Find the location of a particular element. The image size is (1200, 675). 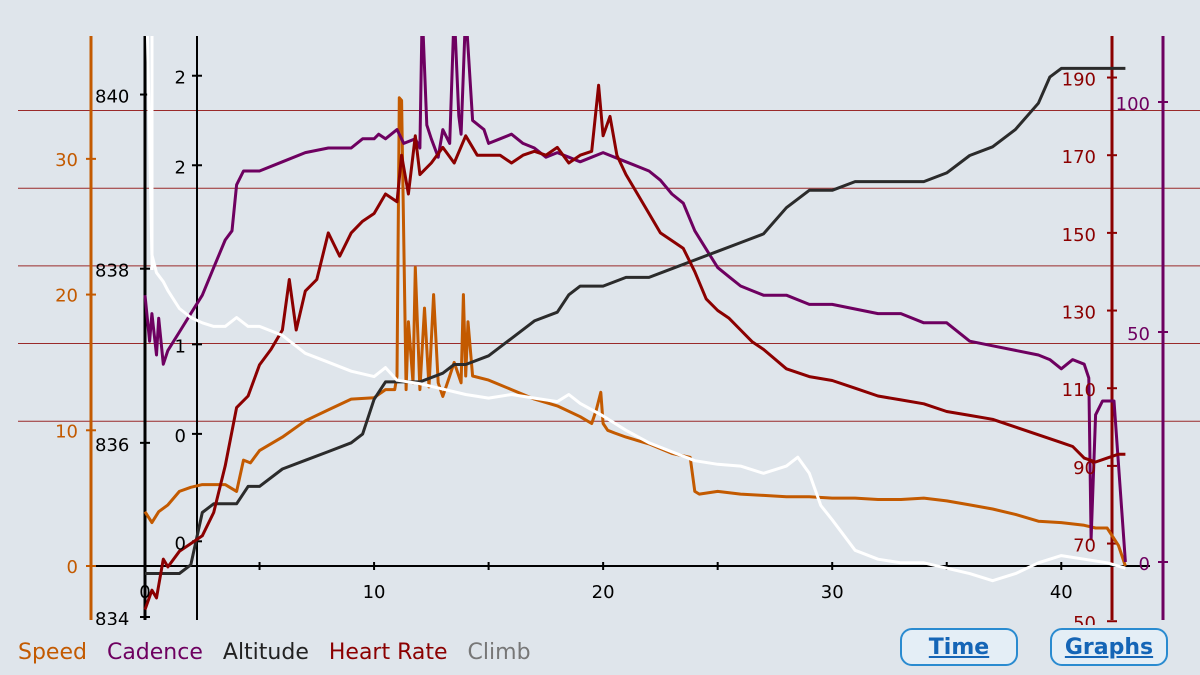

speed-tick-label-10: 10 is located at coordinates (66, 431).